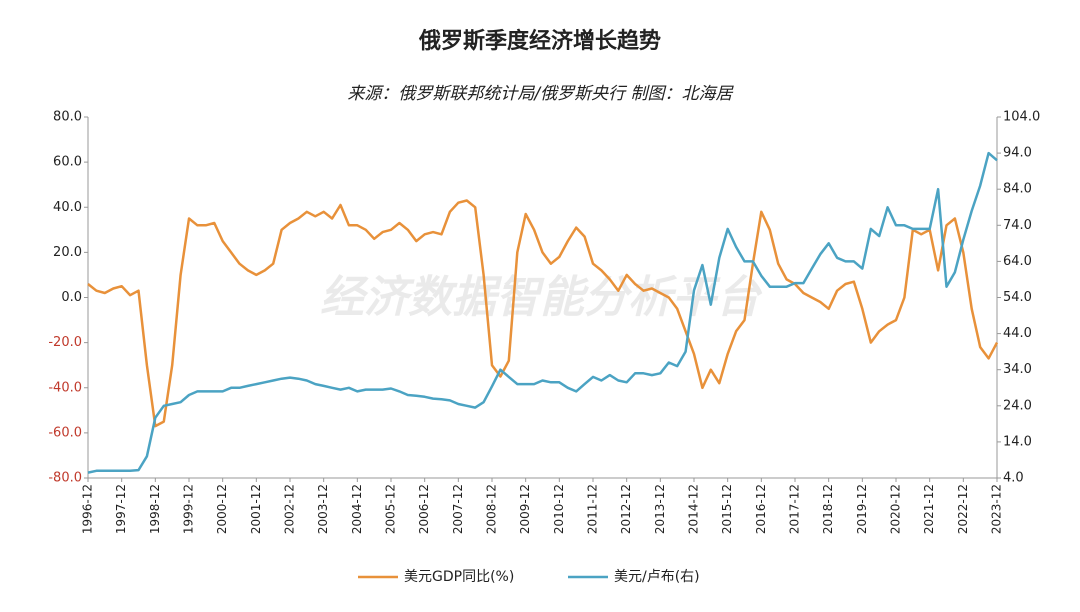  I want to click on x-tick-label: 1997-12, so click(121, 509).